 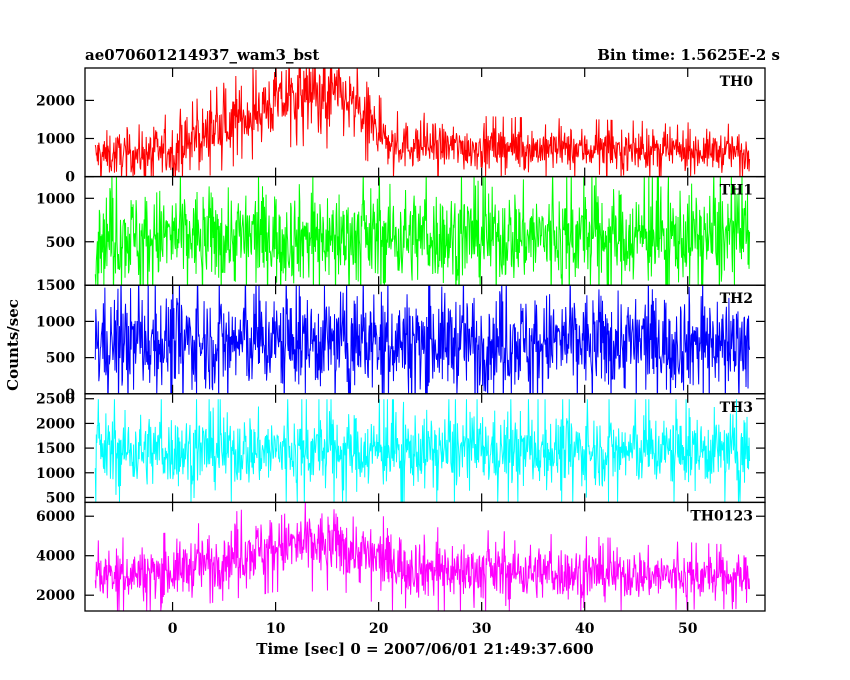 What do you see at coordinates (13, 345) in the screenshot?
I see `y-axis-label: Counts/sec` at bounding box center [13, 345].